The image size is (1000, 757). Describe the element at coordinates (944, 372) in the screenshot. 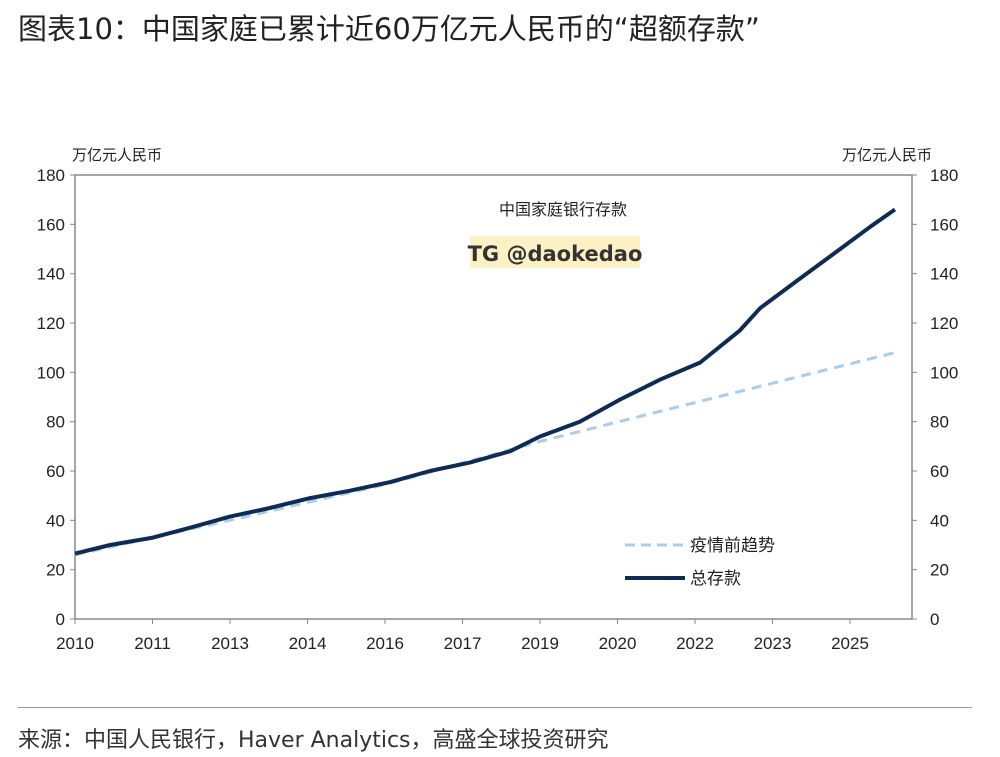

I see `y-tick-label-right: 100` at that location.